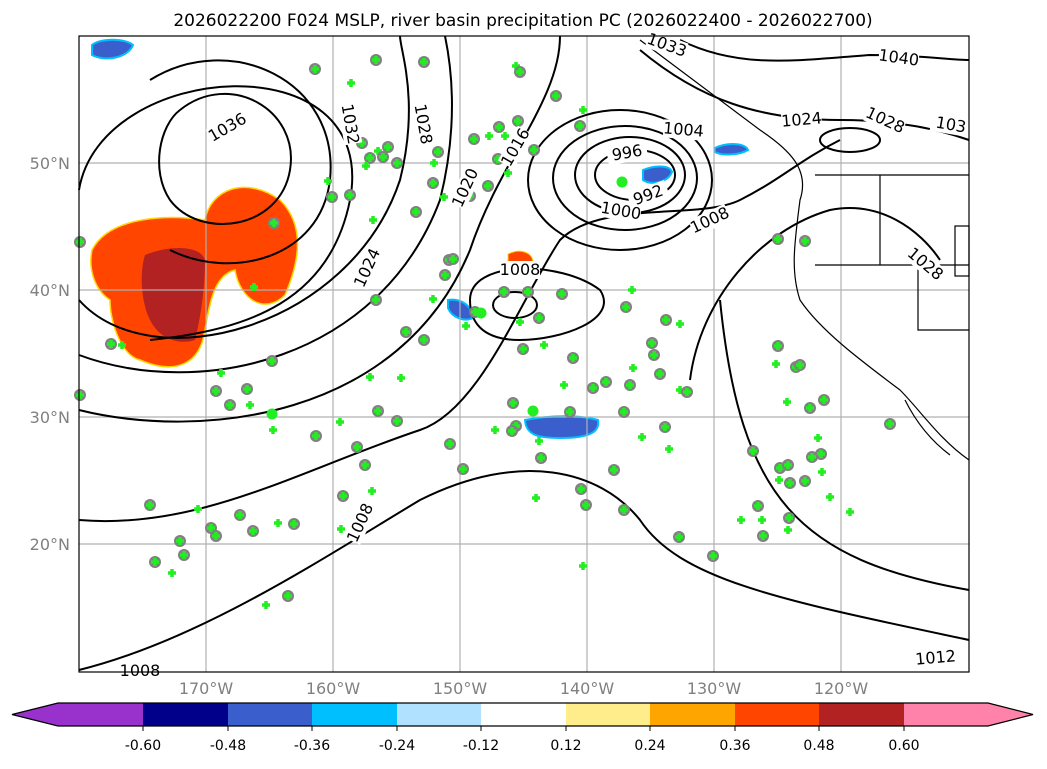 The height and width of the screenshot is (769, 1047). I want to click on colorbar-tick-label: -0.60, so click(143, 746).